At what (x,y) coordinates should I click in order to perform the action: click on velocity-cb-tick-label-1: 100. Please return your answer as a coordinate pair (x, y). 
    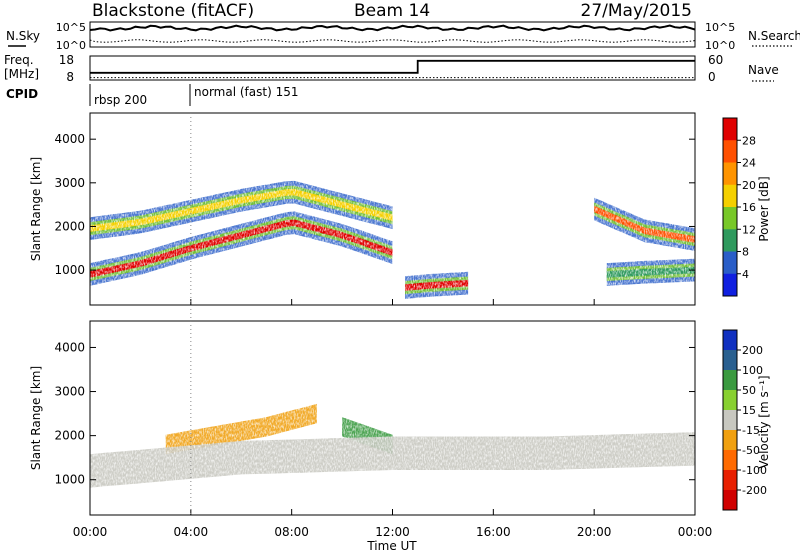
    Looking at the image, I should click on (752, 370).